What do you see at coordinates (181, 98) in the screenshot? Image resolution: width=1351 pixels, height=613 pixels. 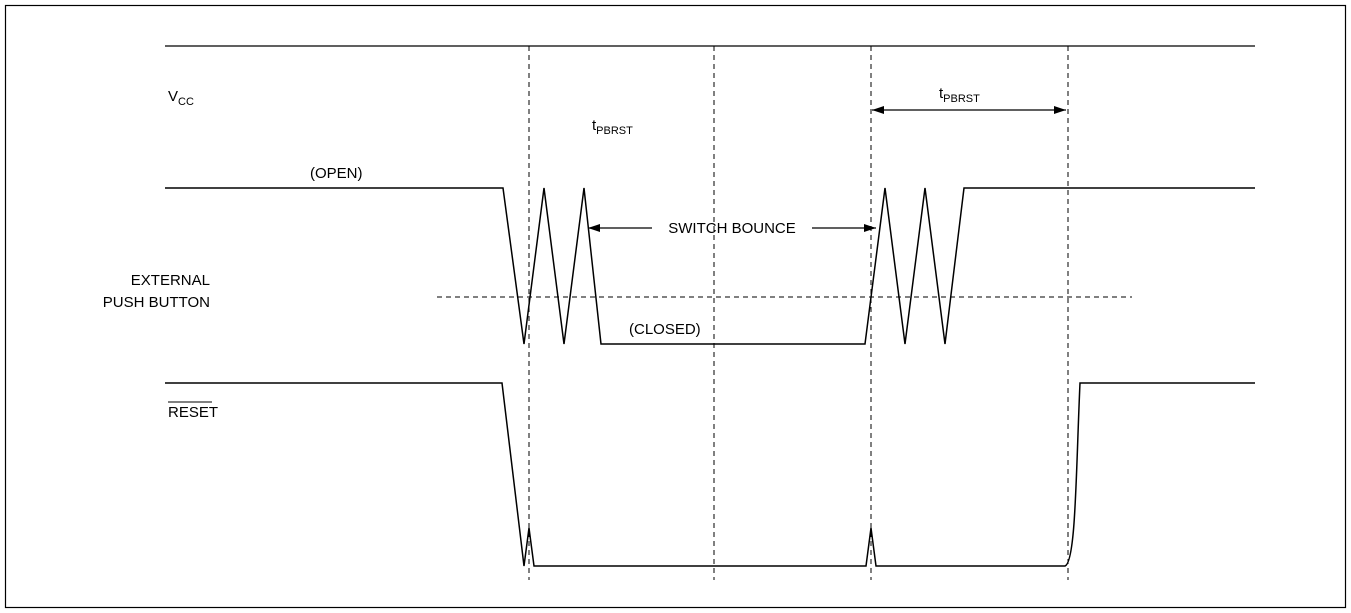 I see `vcc-label: VCC` at bounding box center [181, 98].